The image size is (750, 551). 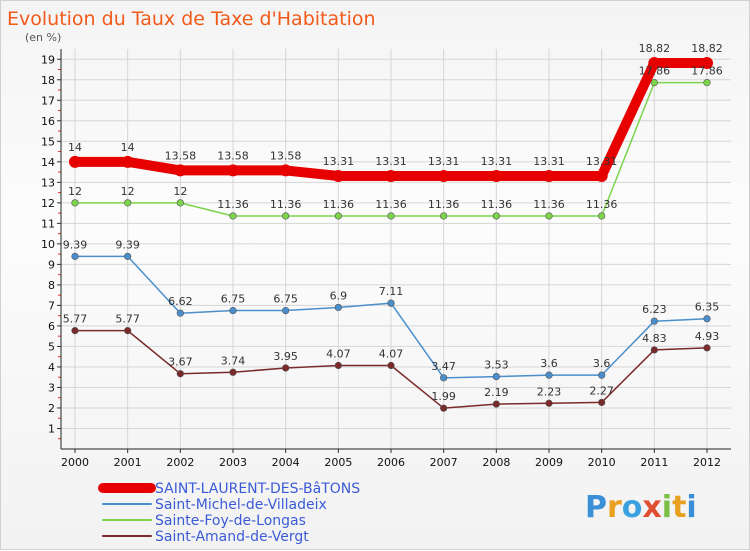 What do you see at coordinates (48, 182) in the screenshot?
I see `y-tick-label: 13` at bounding box center [48, 182].